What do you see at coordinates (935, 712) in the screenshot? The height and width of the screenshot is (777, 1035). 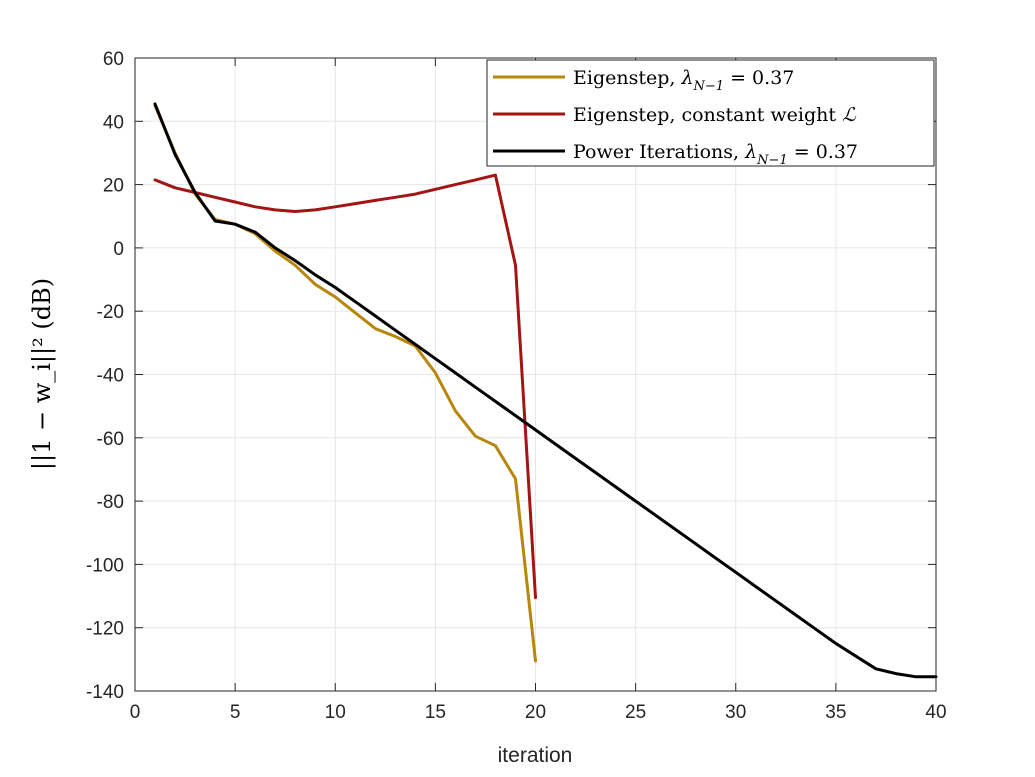 I see `x-tick-label: 40` at bounding box center [935, 712].